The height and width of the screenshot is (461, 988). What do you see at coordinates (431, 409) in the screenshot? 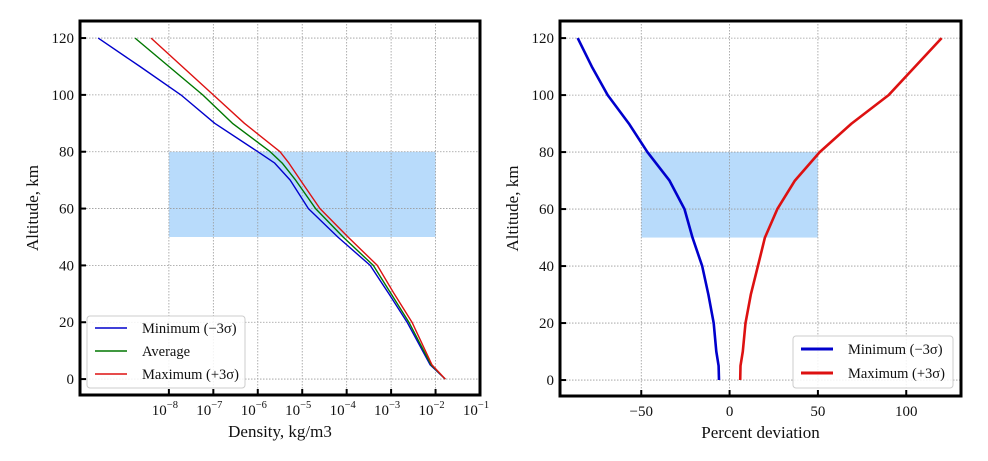
I see `x-tick-label: 10⁻²` at bounding box center [431, 409].